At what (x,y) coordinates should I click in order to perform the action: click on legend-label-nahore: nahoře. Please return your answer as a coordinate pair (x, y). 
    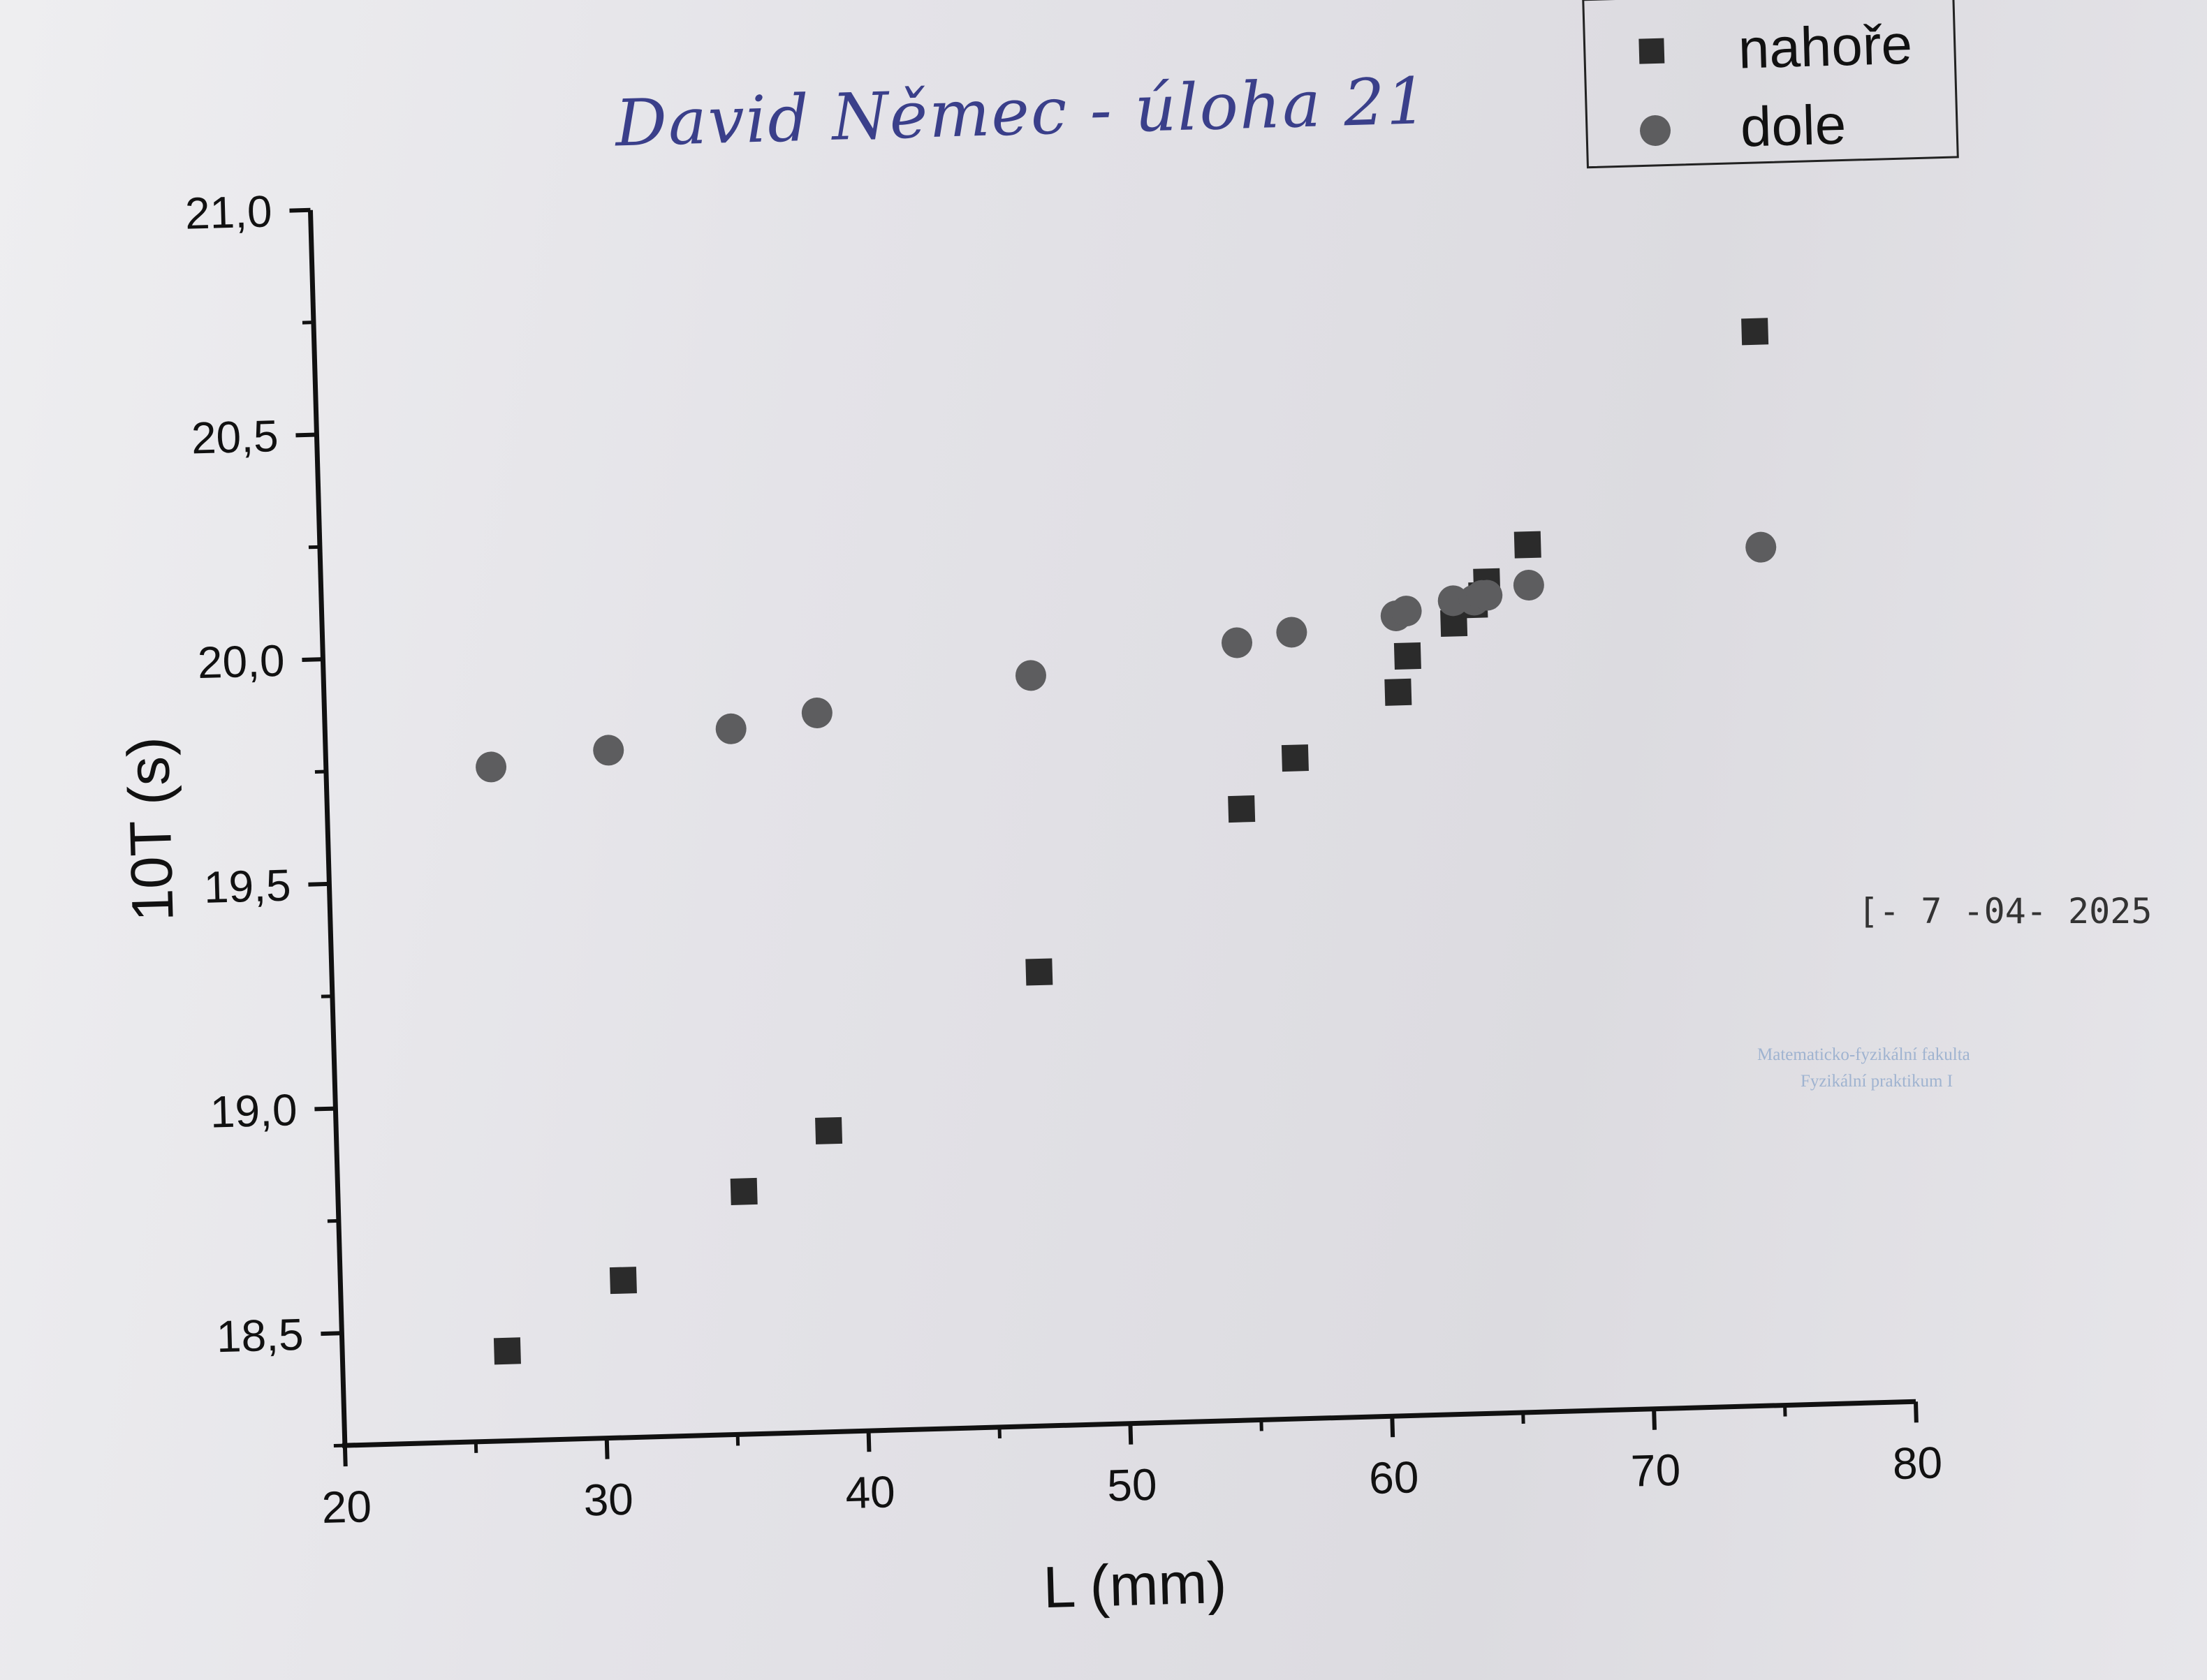
    Looking at the image, I should click on (1825, 46).